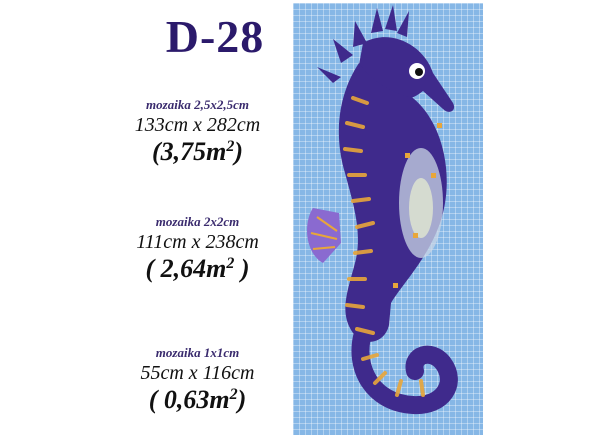 Image resolution: width=600 pixels, height=438 pixels. Describe the element at coordinates (197, 104) in the screenshot. I see `mosaic-tile-size: mozaika 2,5x2,5cm` at that location.